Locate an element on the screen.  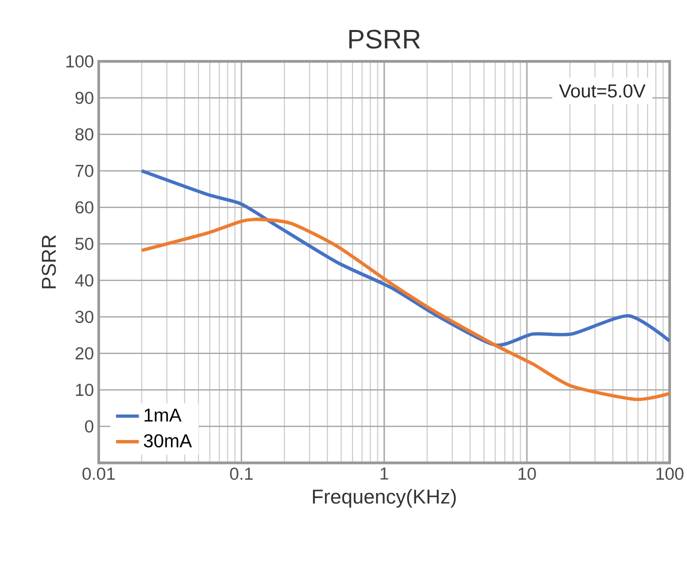
legend-label: 30mA is located at coordinates (168, 441).